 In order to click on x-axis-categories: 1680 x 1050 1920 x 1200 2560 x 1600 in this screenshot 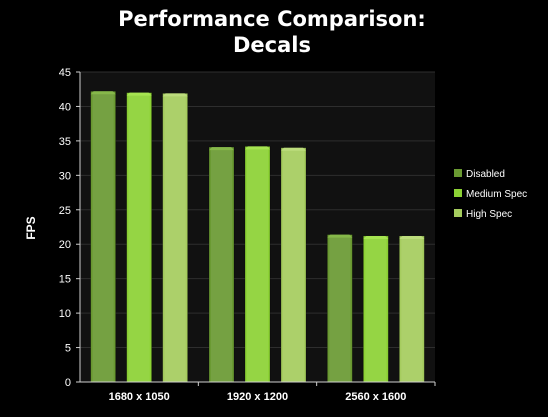, I will do `click(272, 392)`.